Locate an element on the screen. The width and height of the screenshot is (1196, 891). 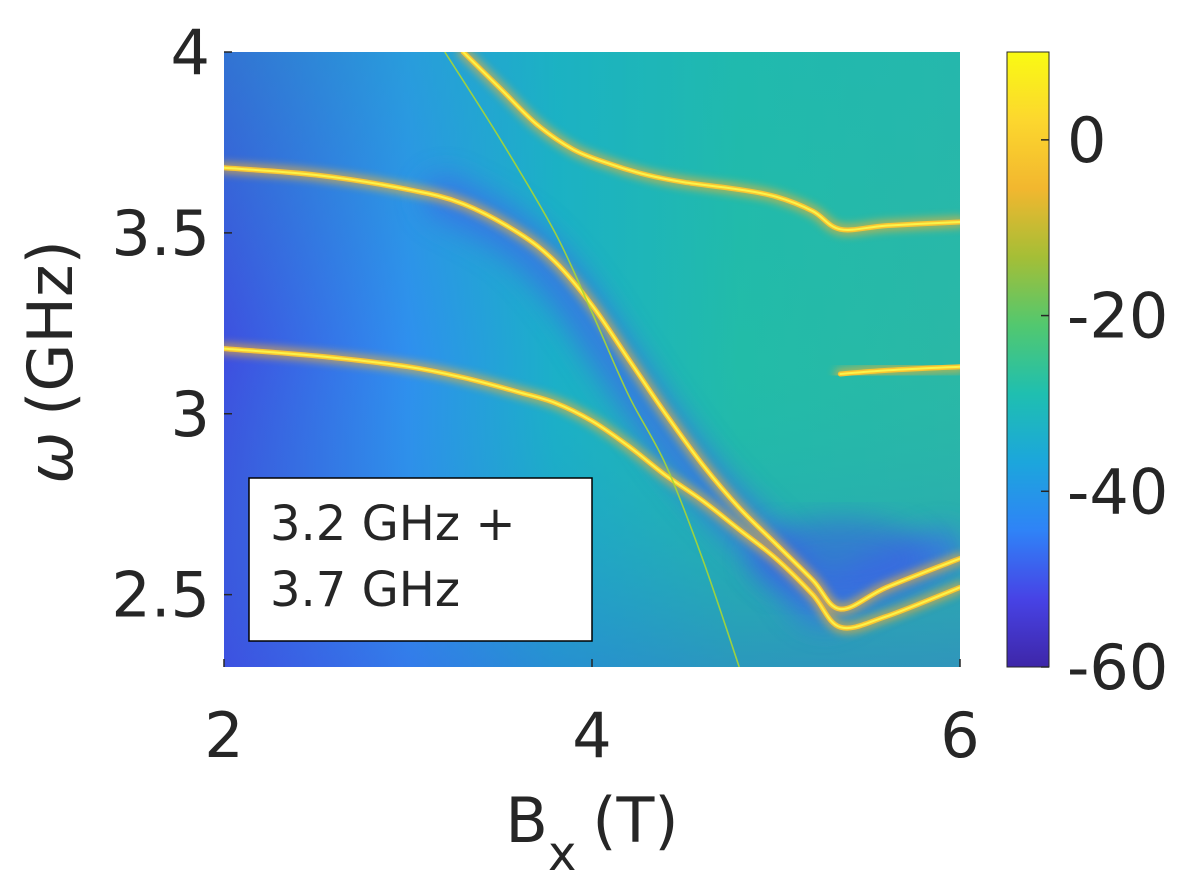
annotation-box: 3.2 GHz + 3.7 GHz is located at coordinates (420, 559).